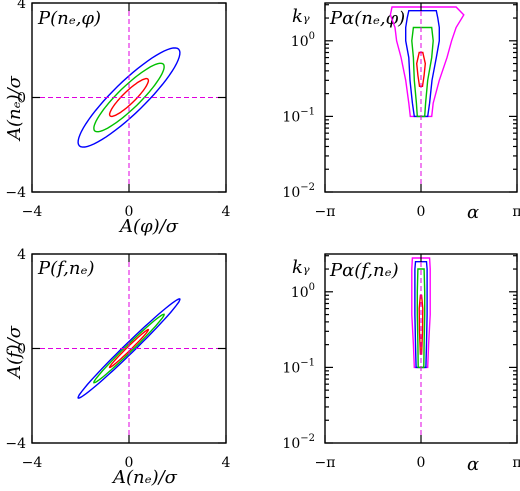 This screenshot has height=491, width=520. I want to click on panel-title: P(f,nₑ), so click(65, 268).